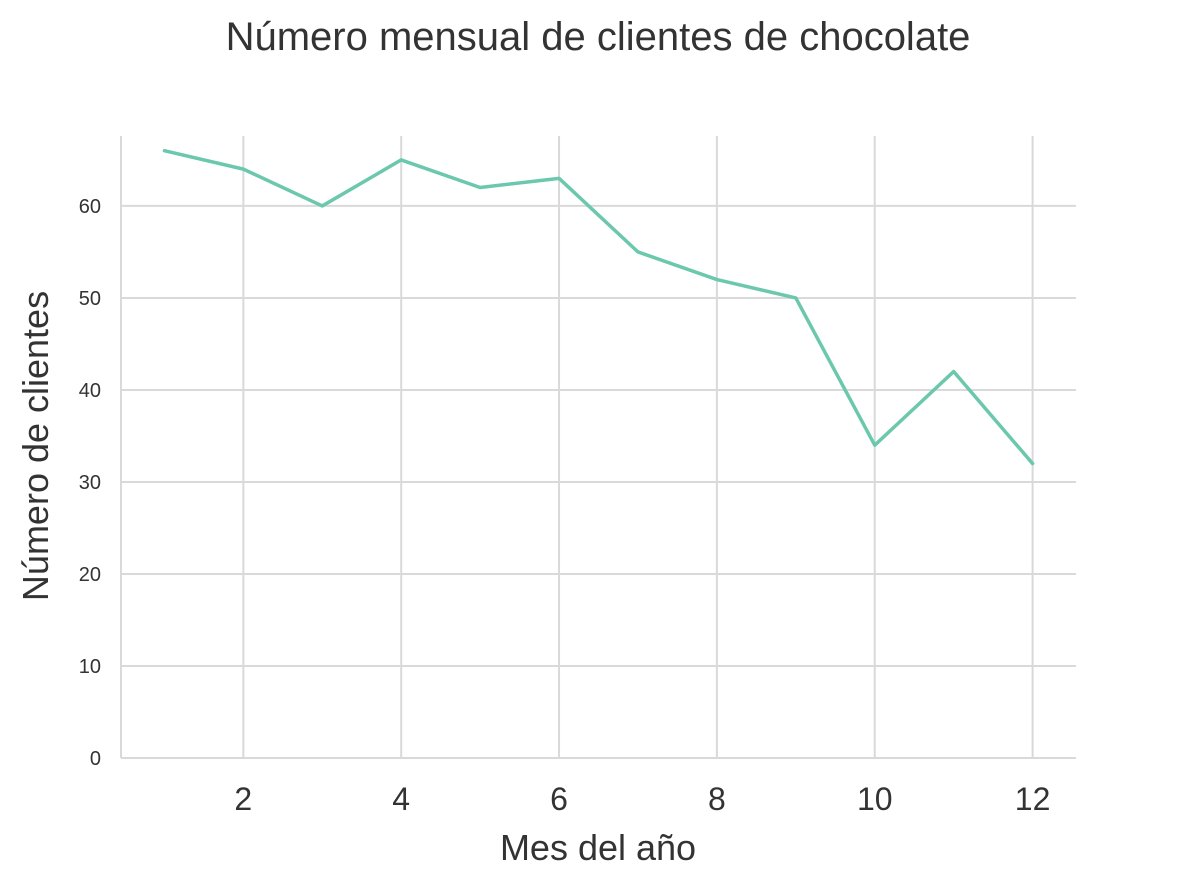  I want to click on y-tick-label: 50, so click(90, 299).